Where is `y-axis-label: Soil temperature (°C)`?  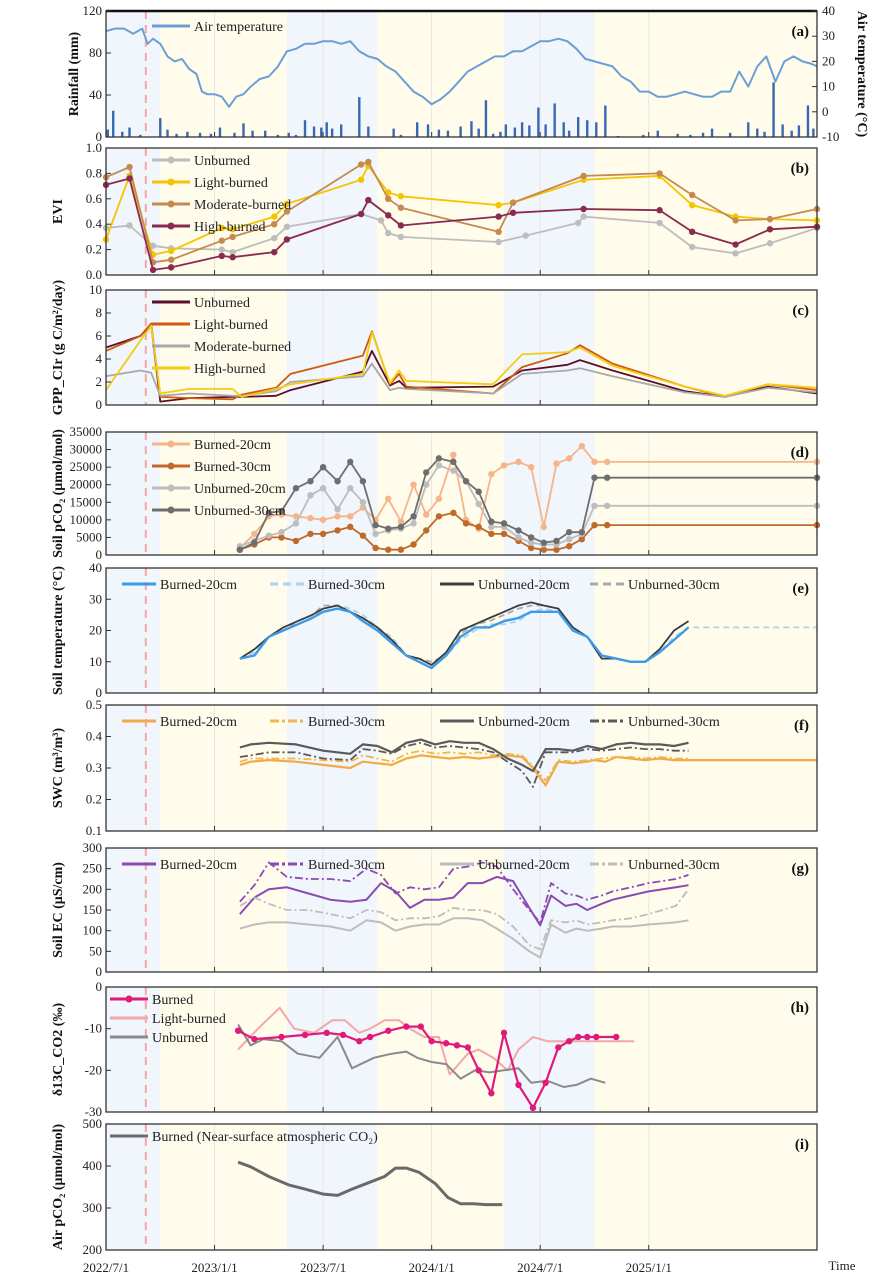 y-axis-label: Soil temperature (°C) is located at coordinates (58, 630).